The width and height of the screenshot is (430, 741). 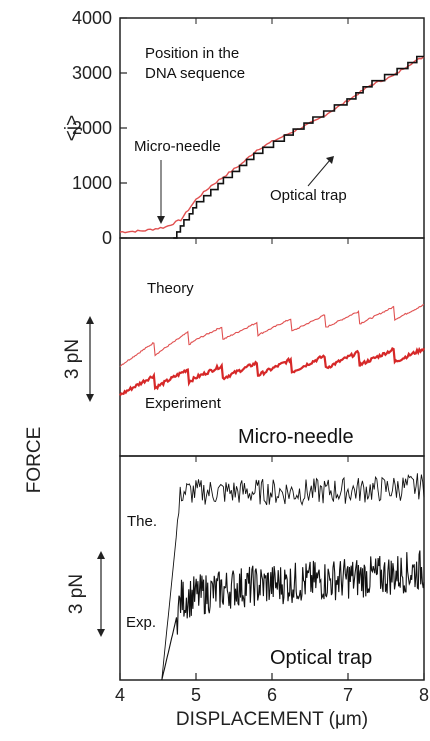 I want to click on y-ticks-position: 0 1000 2000 3000 4000, so click(x=99, y=128).